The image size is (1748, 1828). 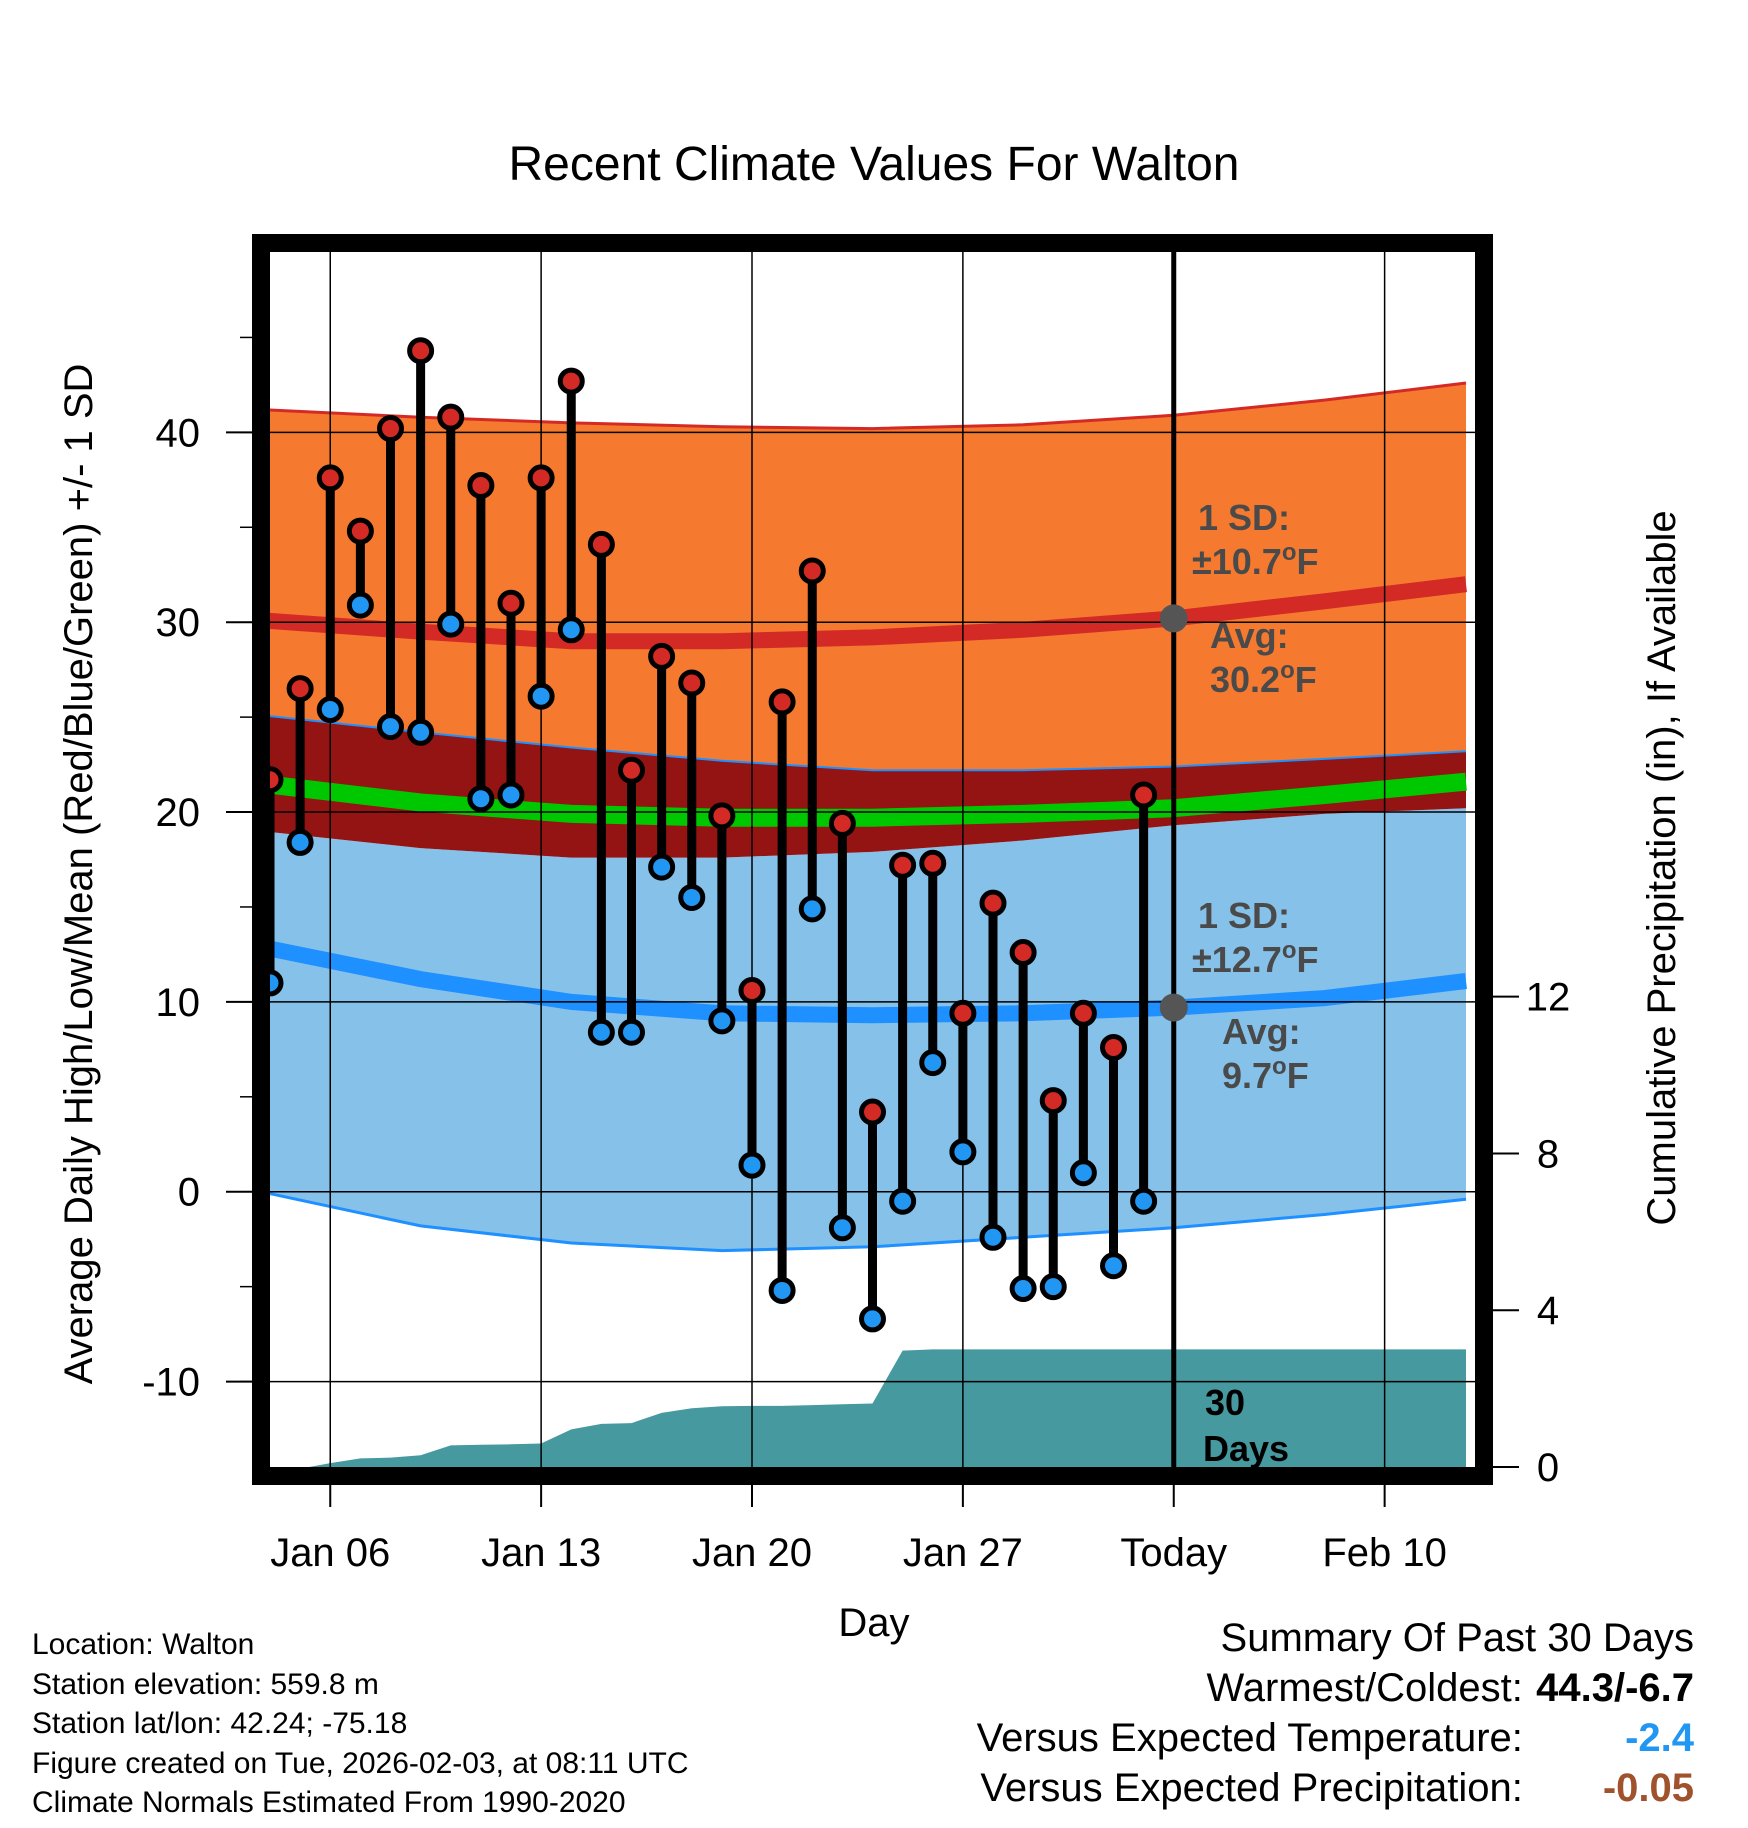 I want to click on high-sd-value: ±10.7oF, so click(x=1255, y=560).